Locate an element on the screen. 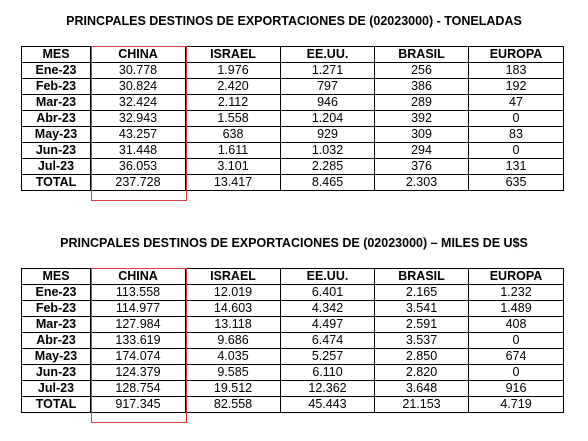 This screenshot has width=588, height=441. value-cell: 376 is located at coordinates (421, 166).